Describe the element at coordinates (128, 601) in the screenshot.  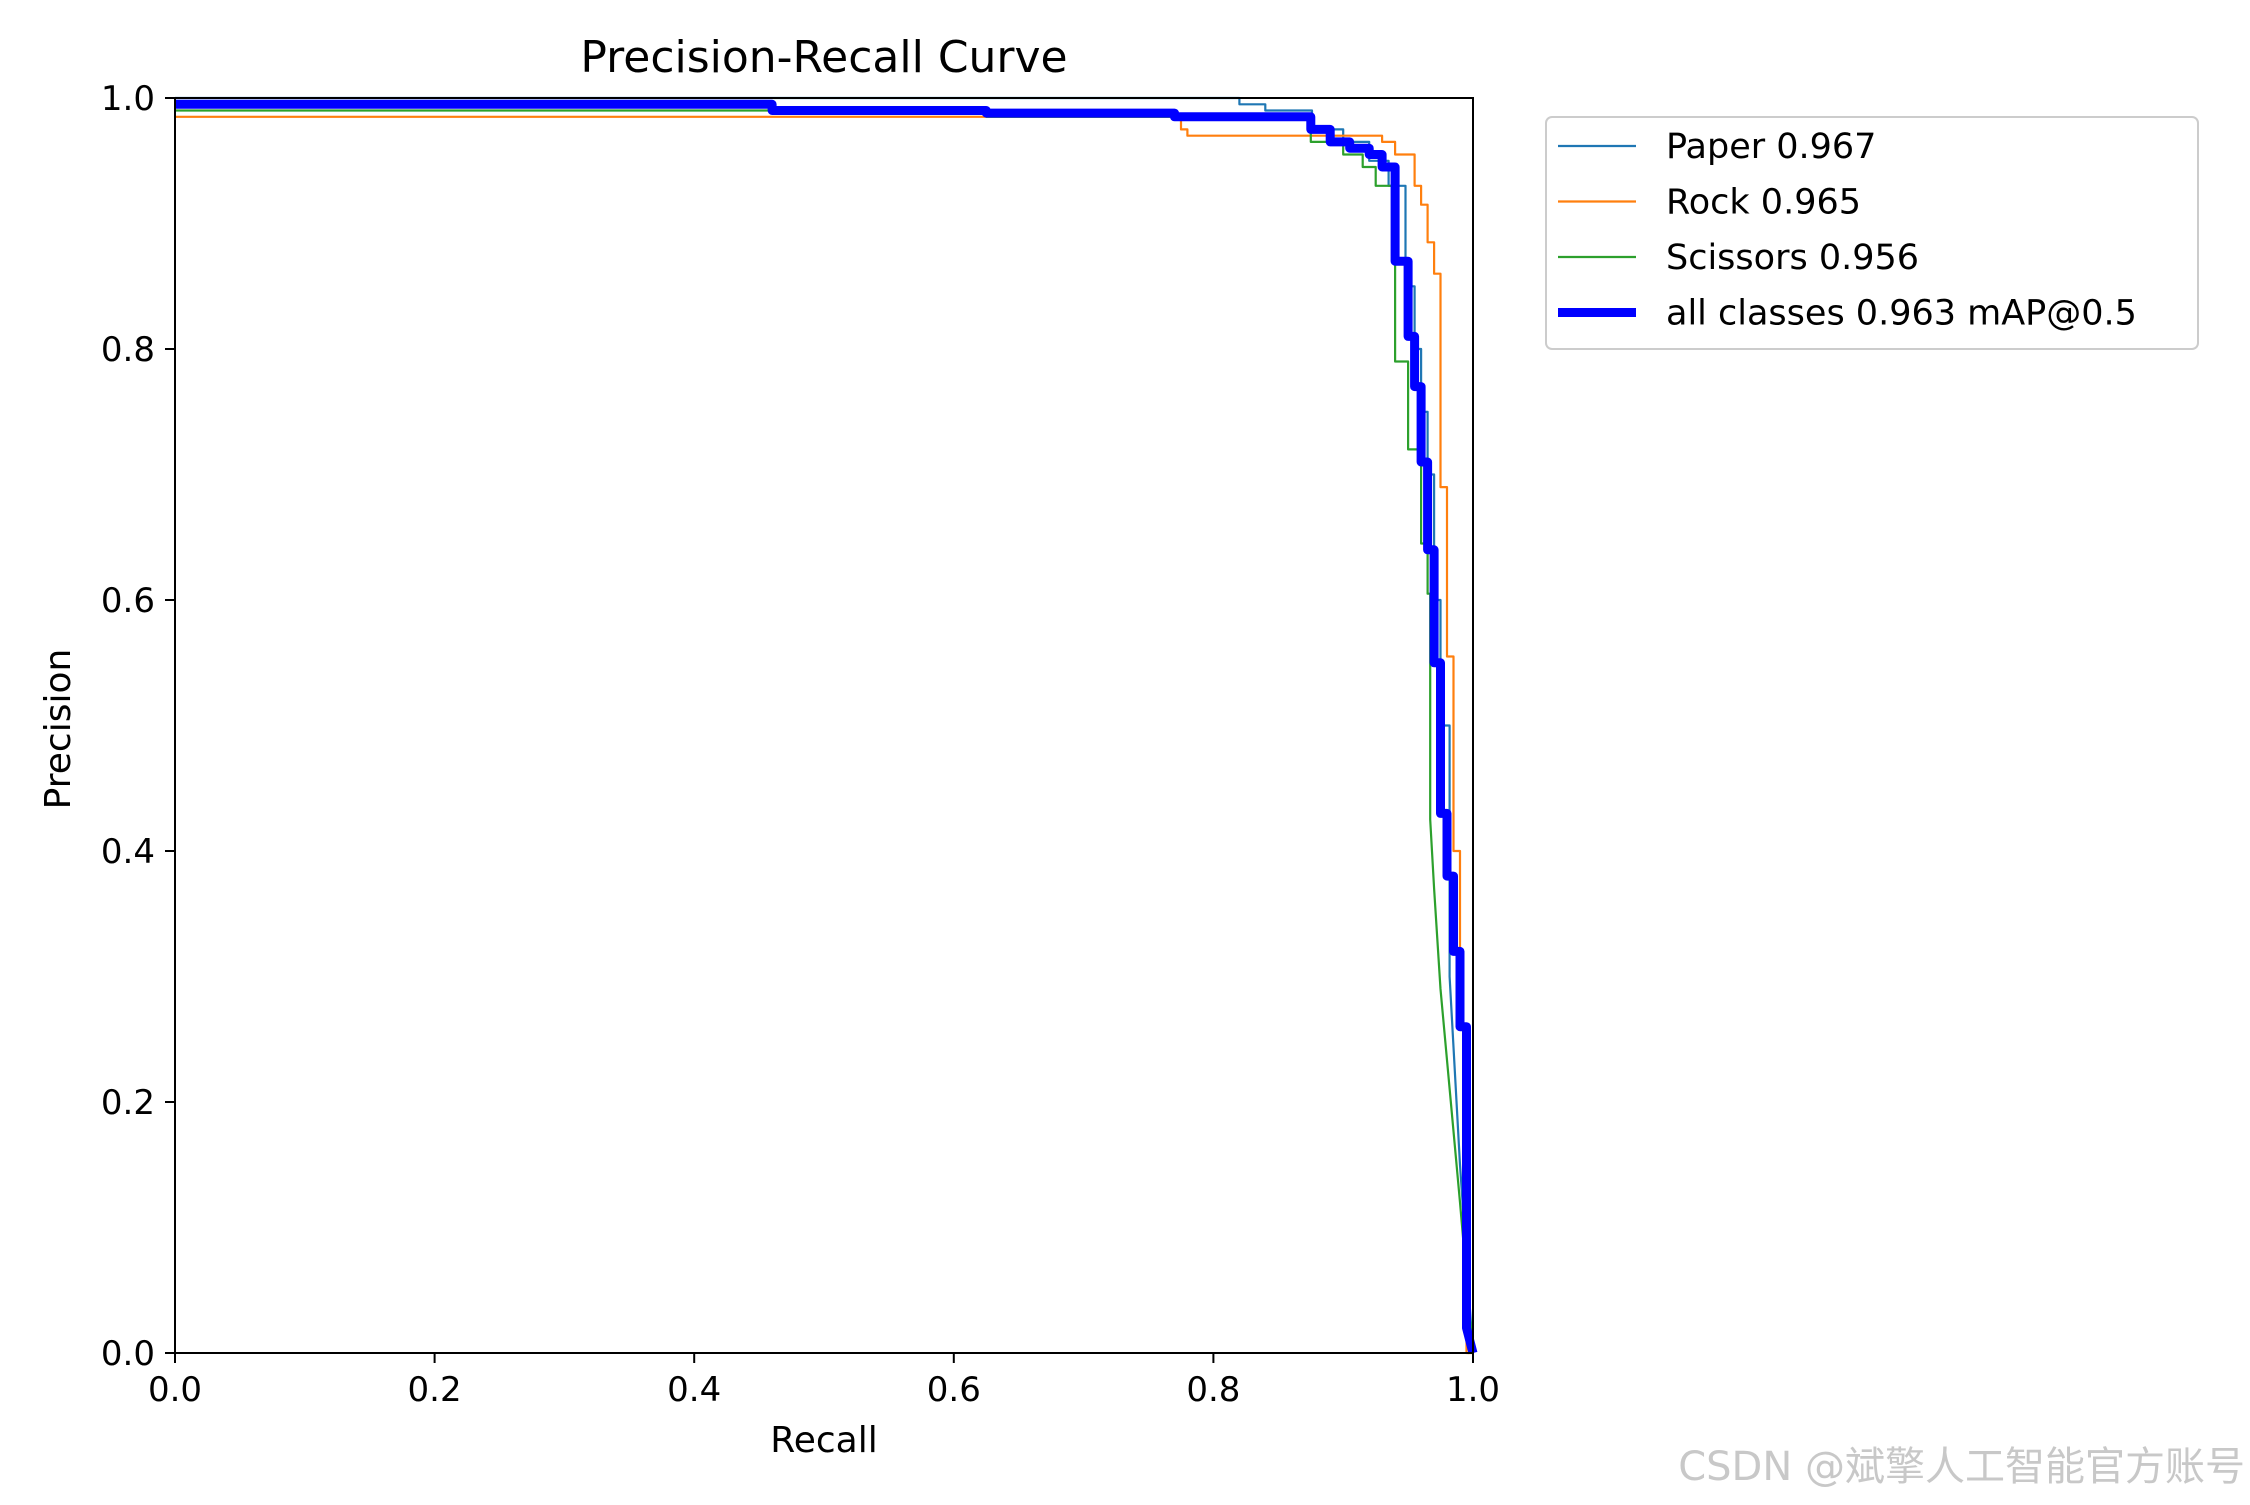
I see `y-tick-label: 0.6` at that location.